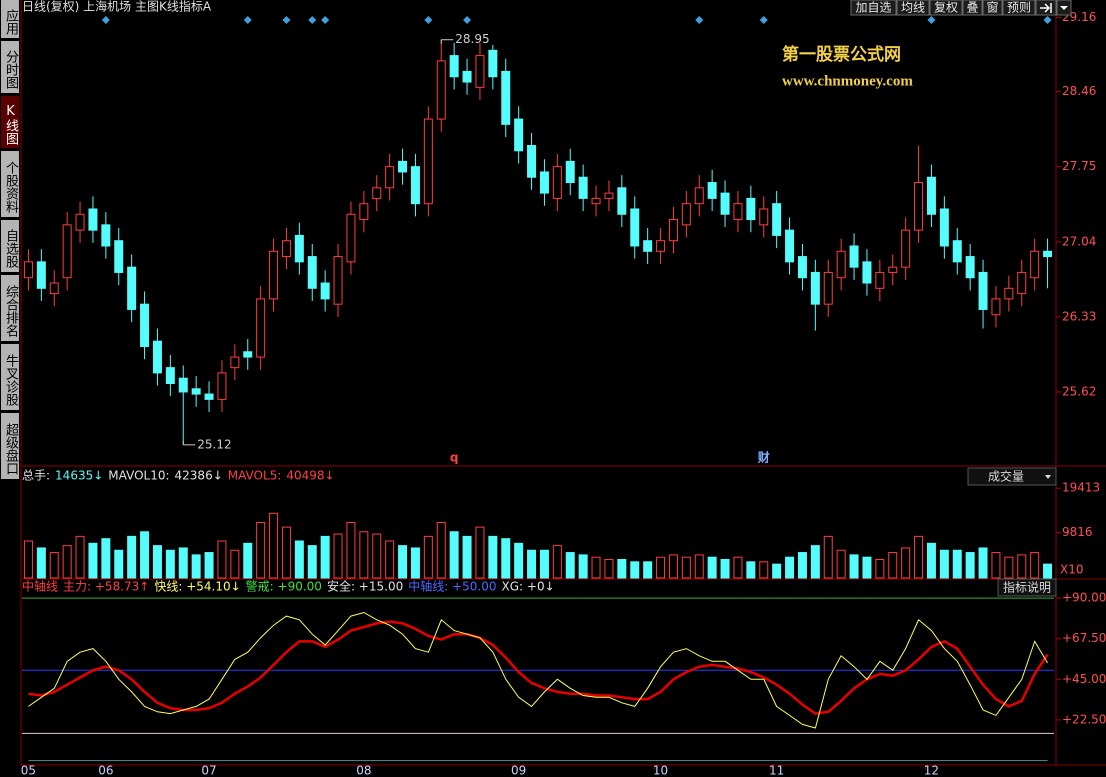  I want to click on sidebar-tab: K线图, so click(10, 122).